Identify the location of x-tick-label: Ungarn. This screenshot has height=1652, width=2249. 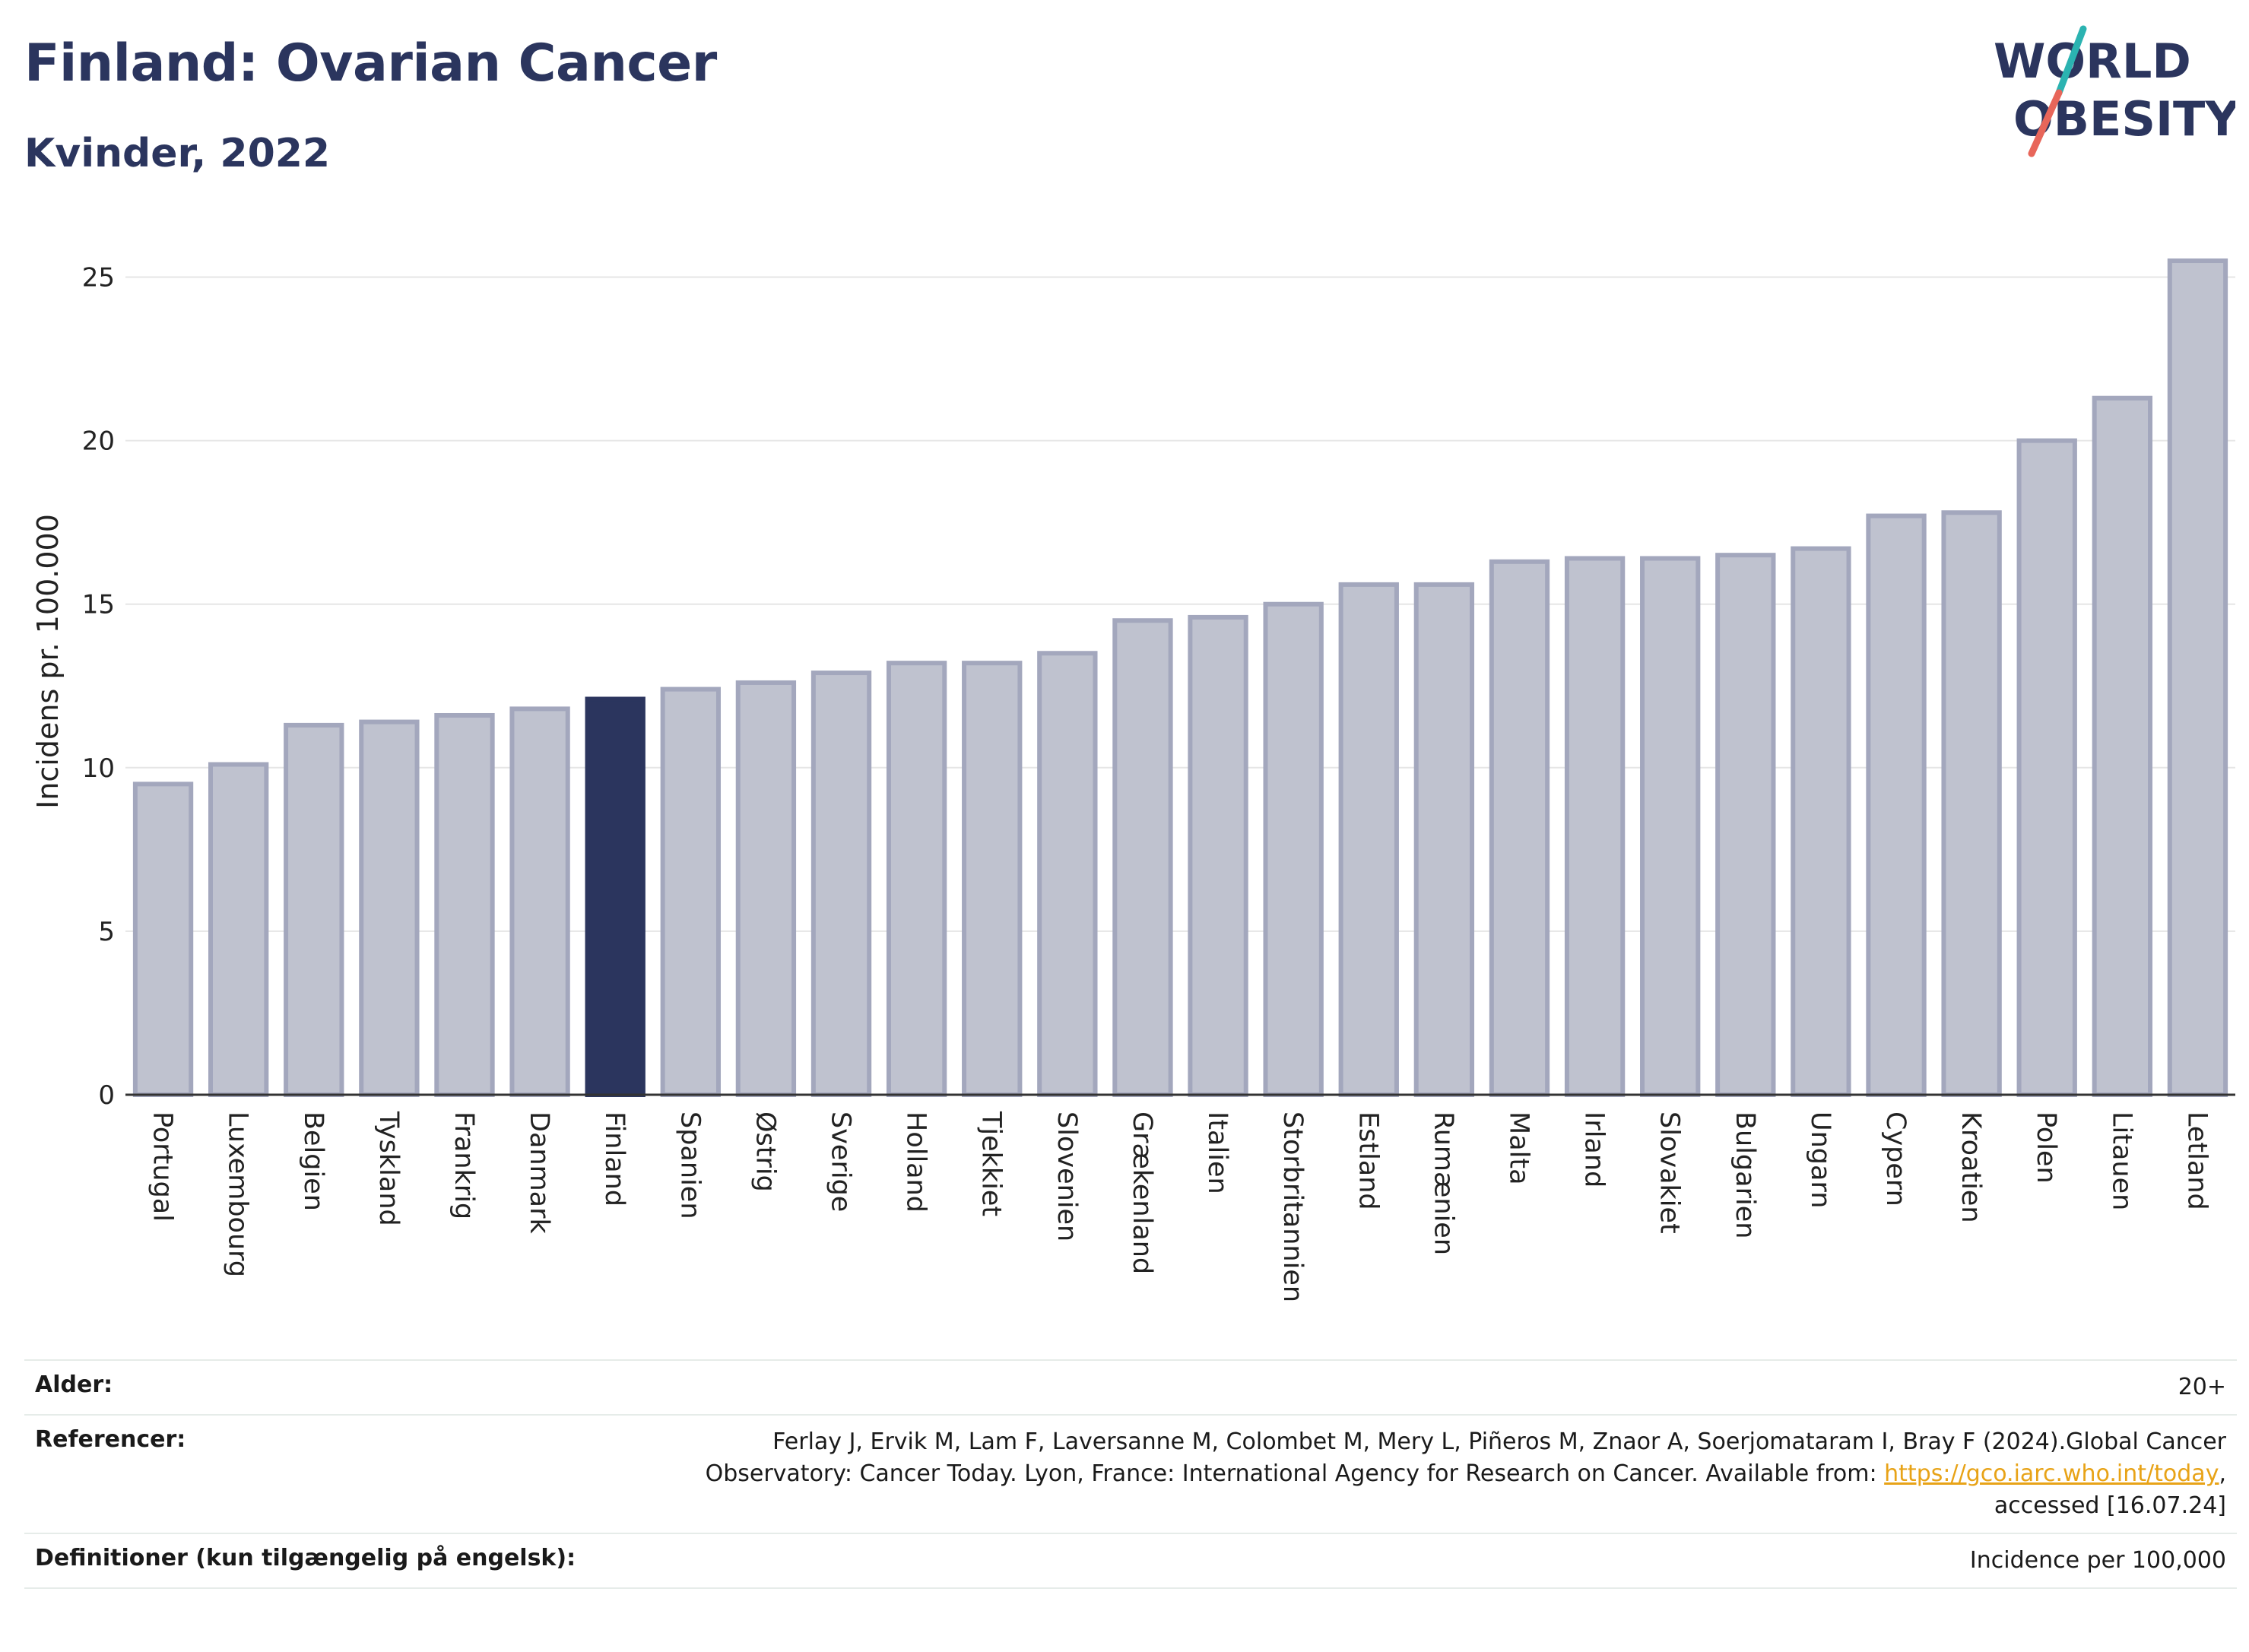
(1820, 1159).